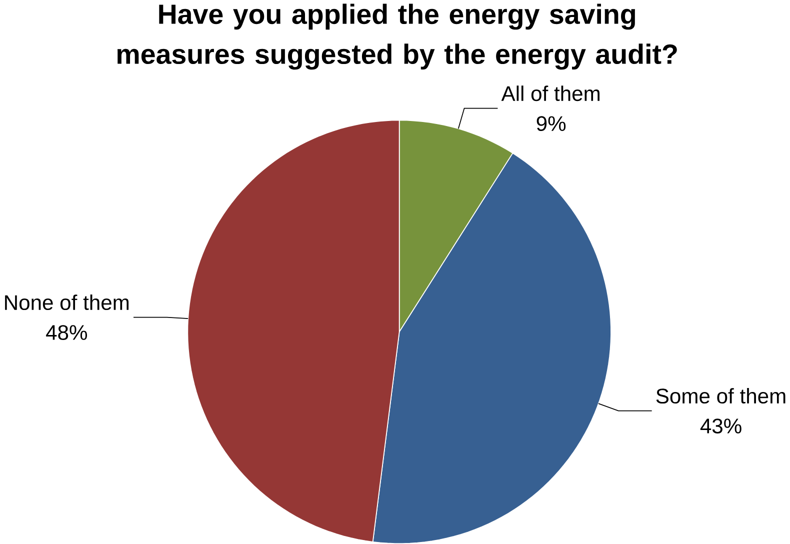 Image resolution: width=790 pixels, height=544 pixels. Describe the element at coordinates (67, 302) in the screenshot. I see `slice-label: None of them` at that location.